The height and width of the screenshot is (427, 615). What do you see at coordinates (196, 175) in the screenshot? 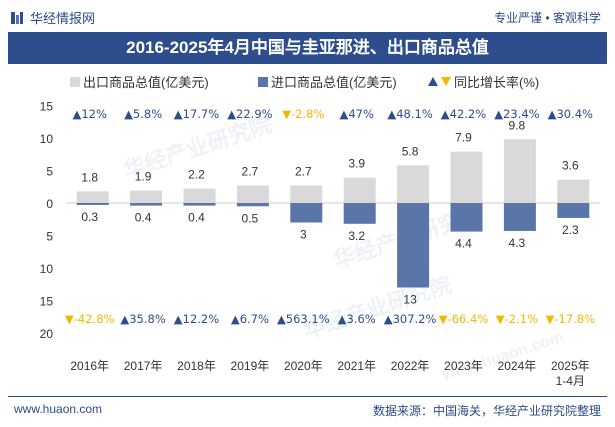
I see `export-value-label: 2.2` at bounding box center [196, 175].